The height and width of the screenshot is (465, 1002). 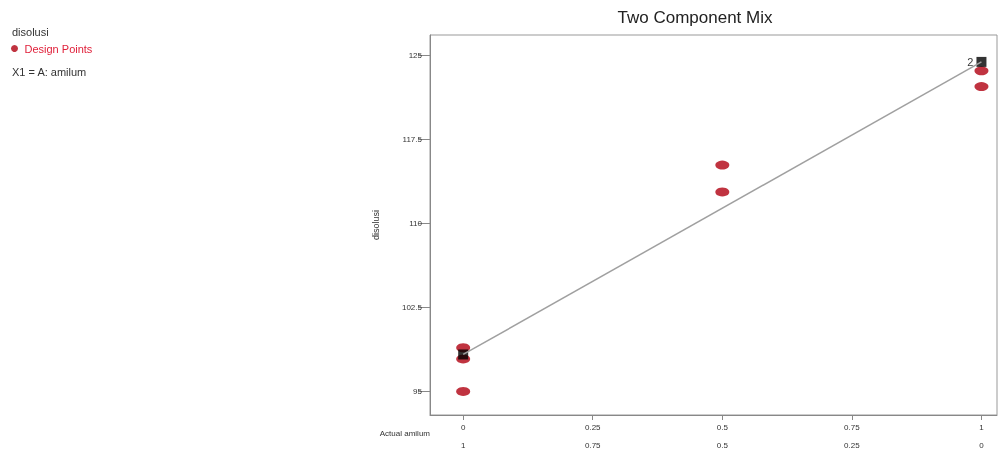 What do you see at coordinates (982, 445) in the screenshot?
I see `x2-tick-label: 0` at bounding box center [982, 445].